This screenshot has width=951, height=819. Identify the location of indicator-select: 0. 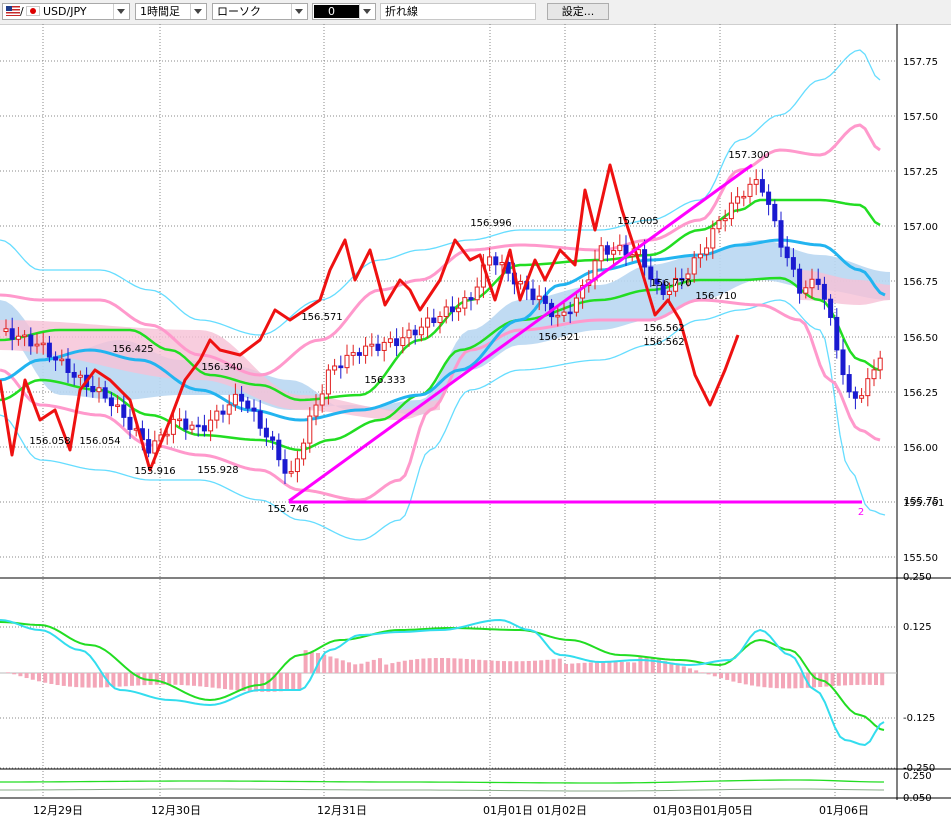
(344, 11).